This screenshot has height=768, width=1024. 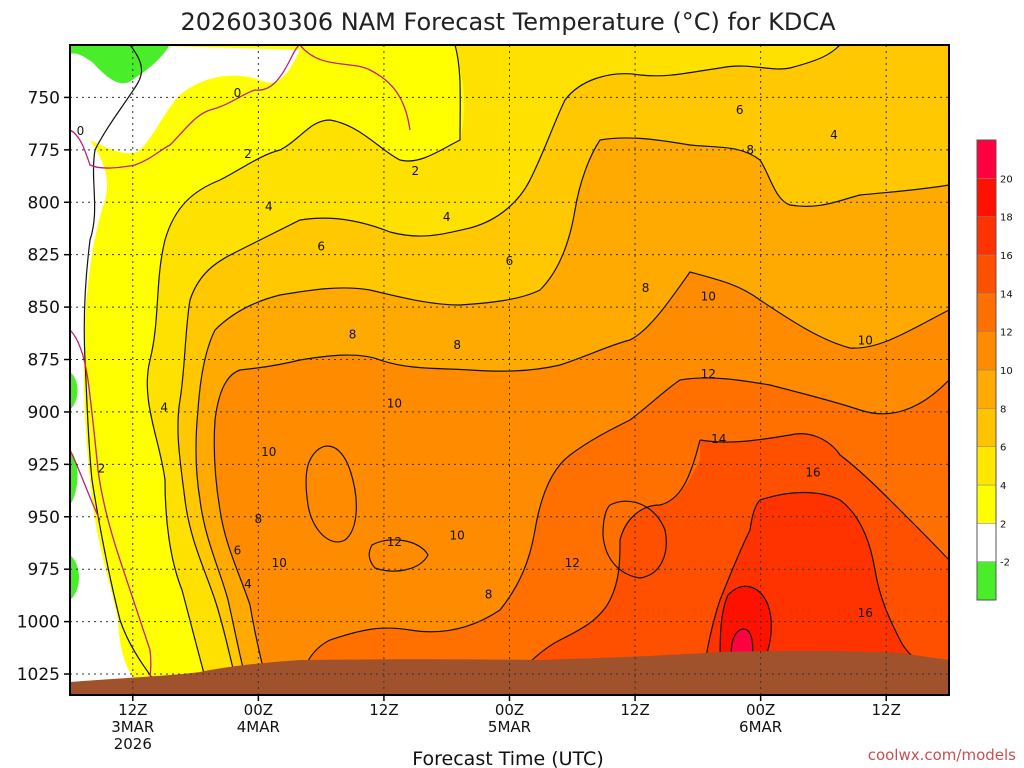 What do you see at coordinates (38, 623) in the screenshot?
I see `y-tick-label: 1000` at bounding box center [38, 623].